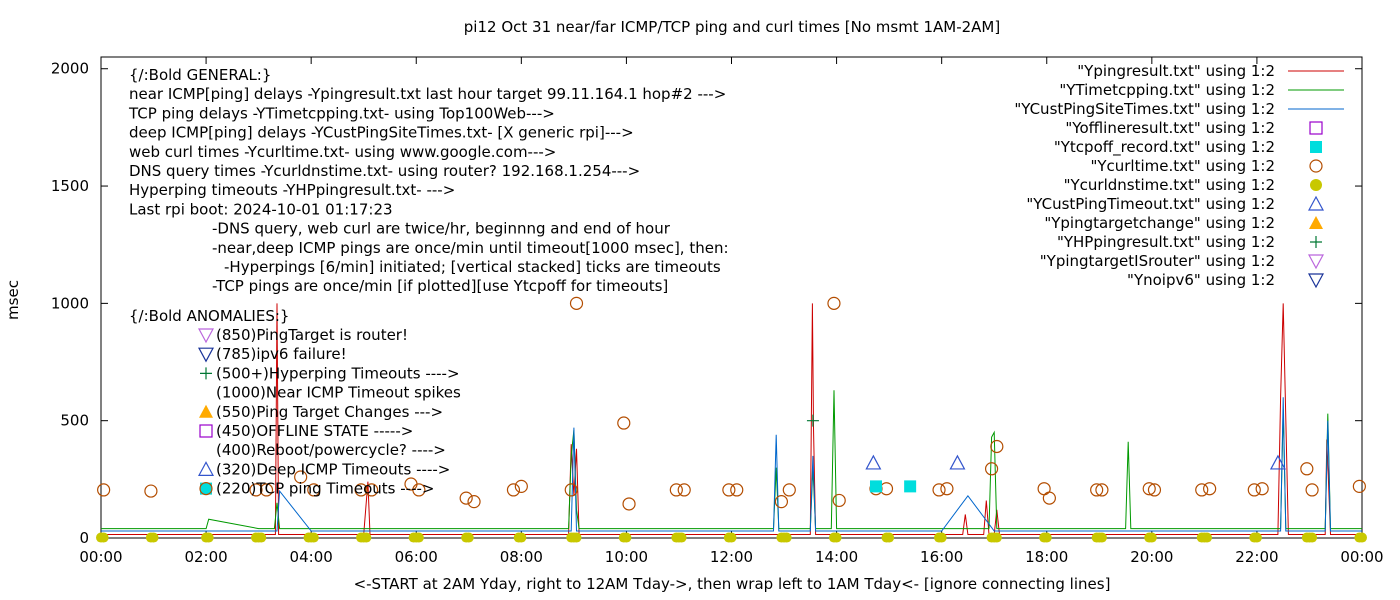 The width and height of the screenshot is (1400, 600). Describe the element at coordinates (314, 431) in the screenshot. I see `anomaly-label-5: (450)OFFLINE STATE ----->` at that location.